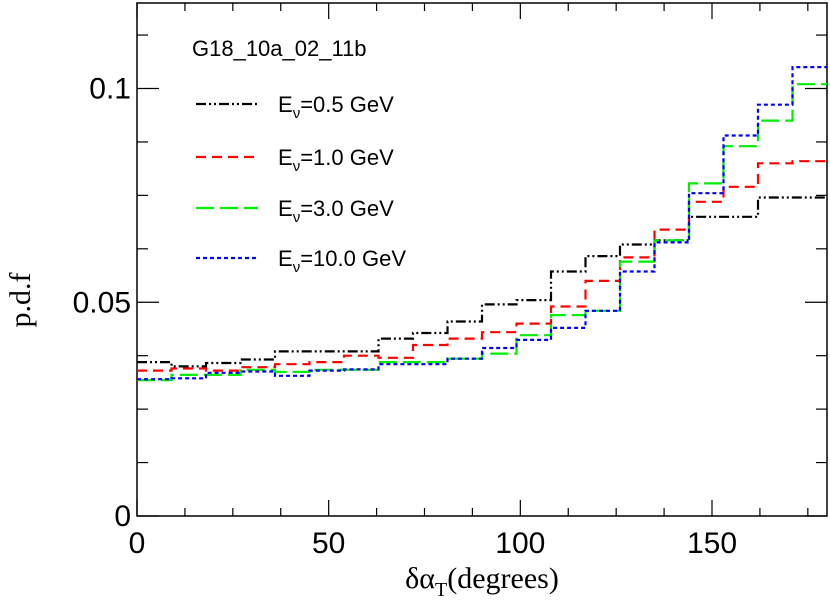 This screenshot has width=830, height=602. Describe the element at coordinates (102, 302) in the screenshot. I see `y-tick-label: 0.05` at that location.